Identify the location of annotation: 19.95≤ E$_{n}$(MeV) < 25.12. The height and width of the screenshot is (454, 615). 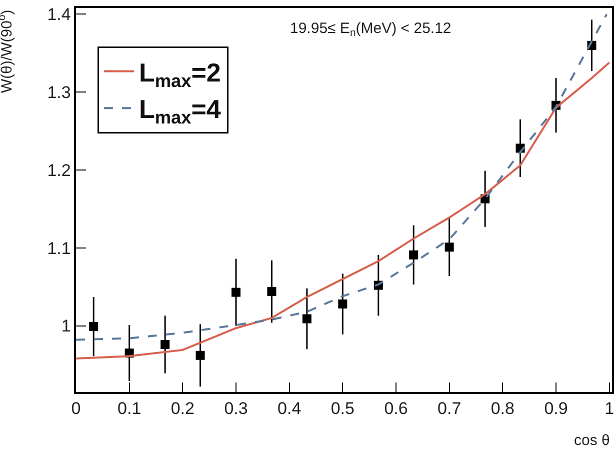
(371, 30).